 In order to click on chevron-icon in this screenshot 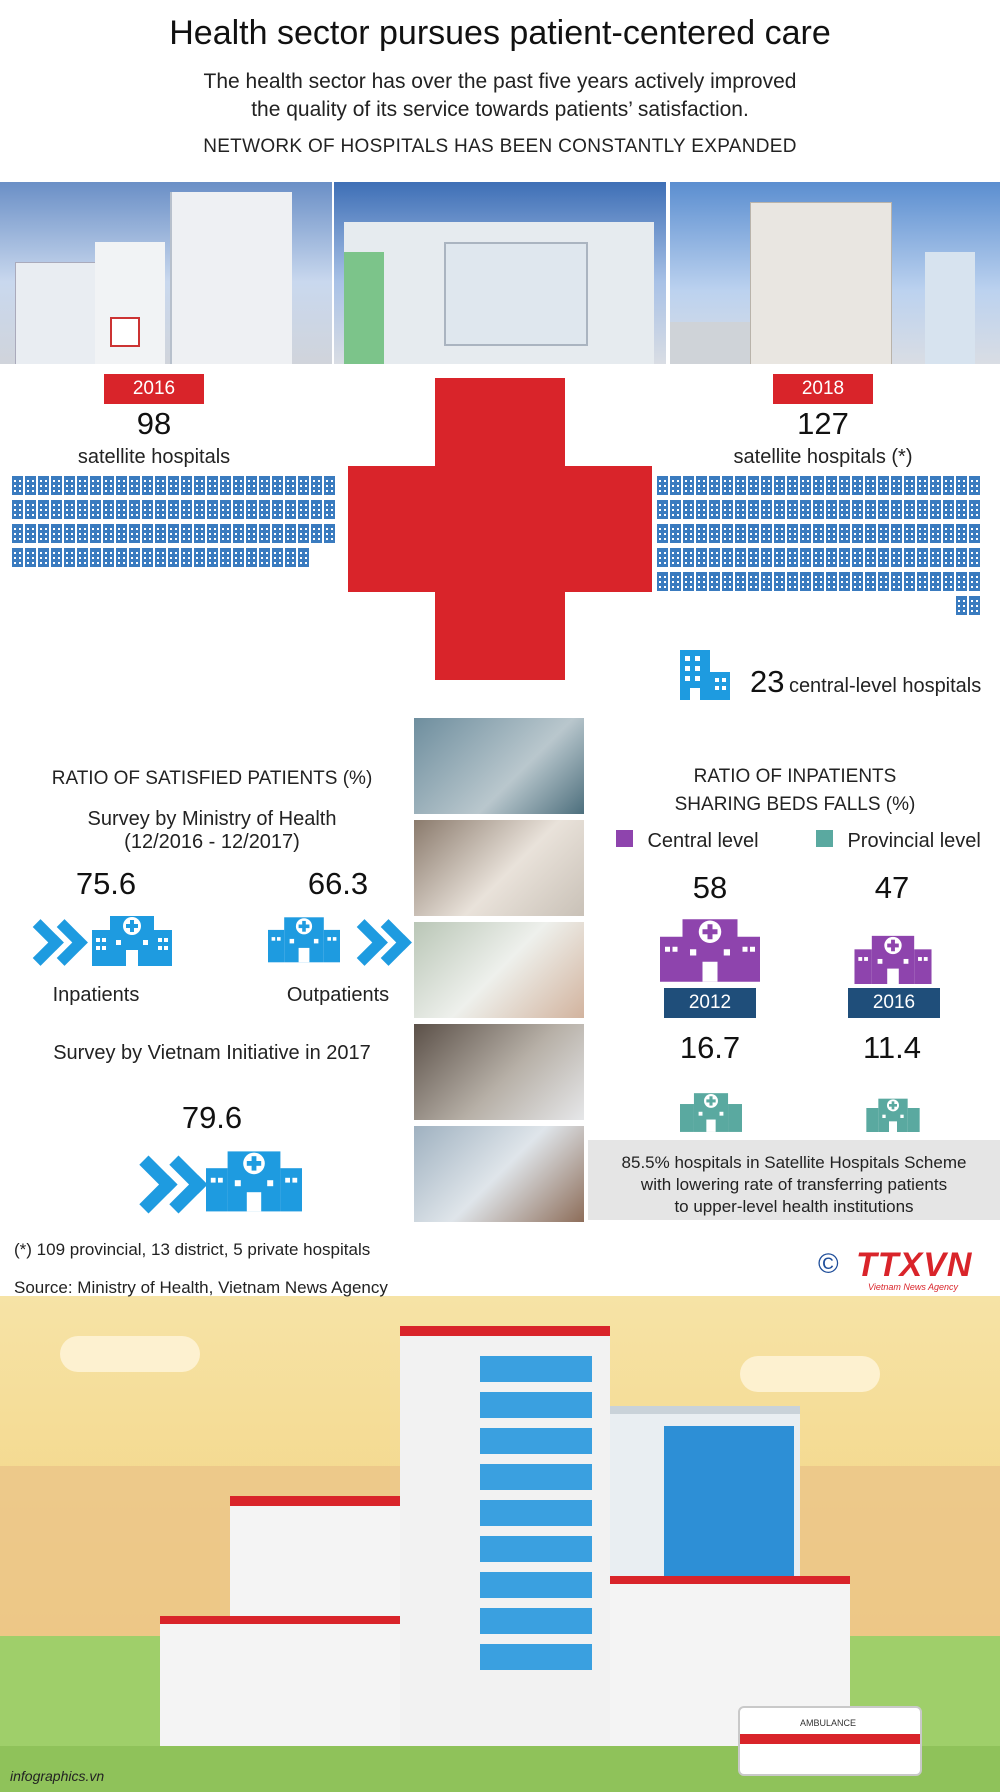, I will do `click(178, 1184)`.